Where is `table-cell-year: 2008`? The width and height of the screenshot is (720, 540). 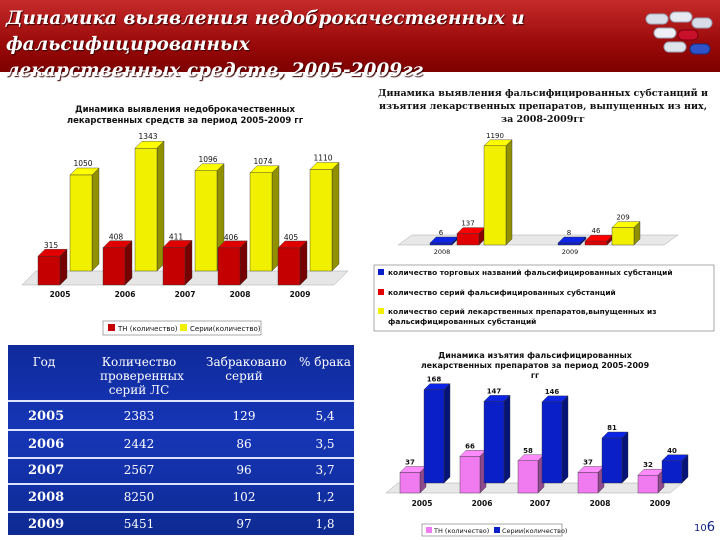
table-cell-year: 2008 is located at coordinates (46, 497).